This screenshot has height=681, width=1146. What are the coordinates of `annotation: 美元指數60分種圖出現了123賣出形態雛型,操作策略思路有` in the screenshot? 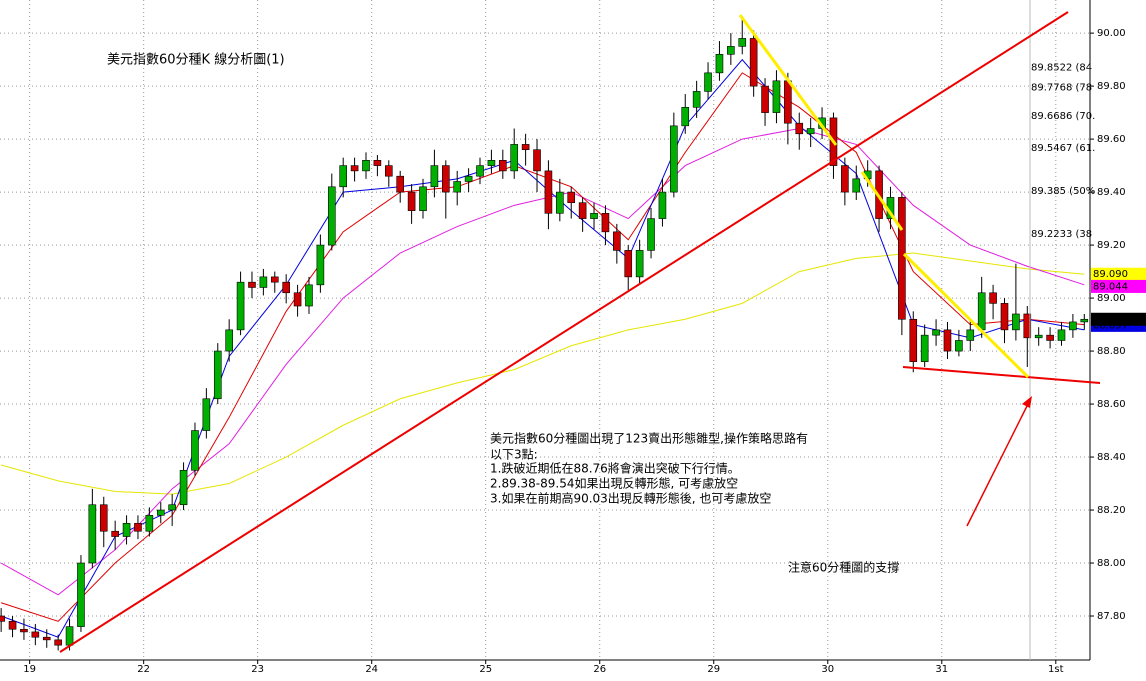 It's located at (649, 438).